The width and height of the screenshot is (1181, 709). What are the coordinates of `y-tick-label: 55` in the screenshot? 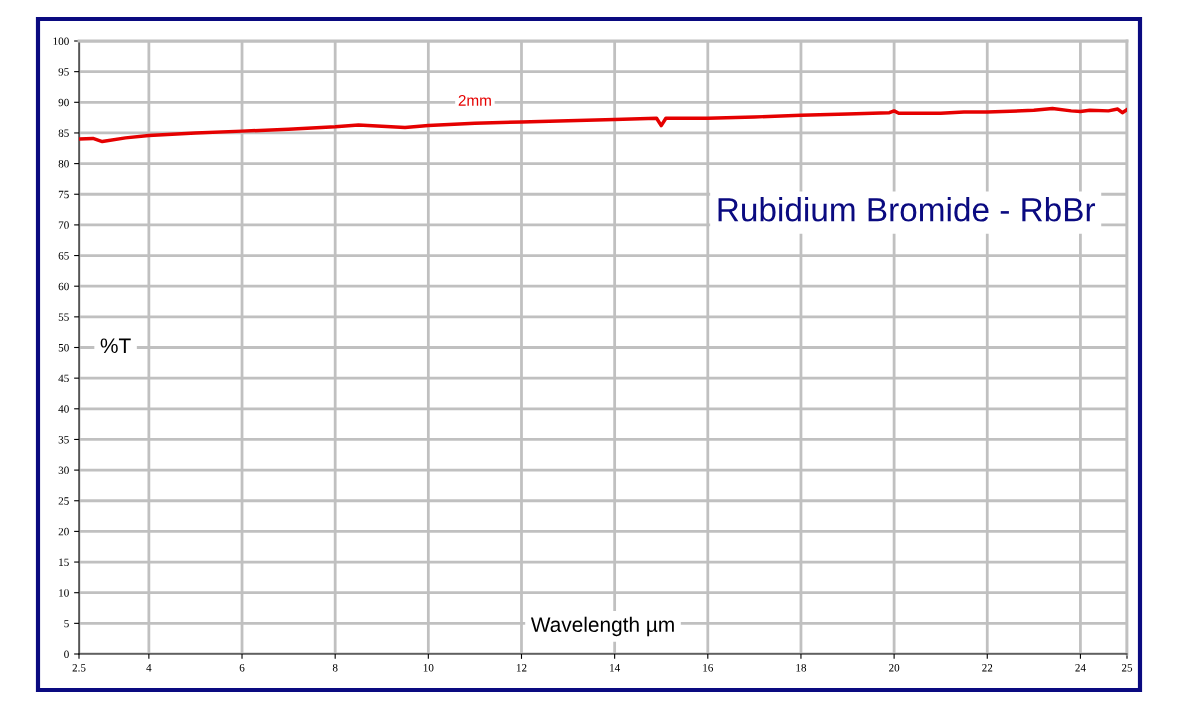 It's located at (63, 317).